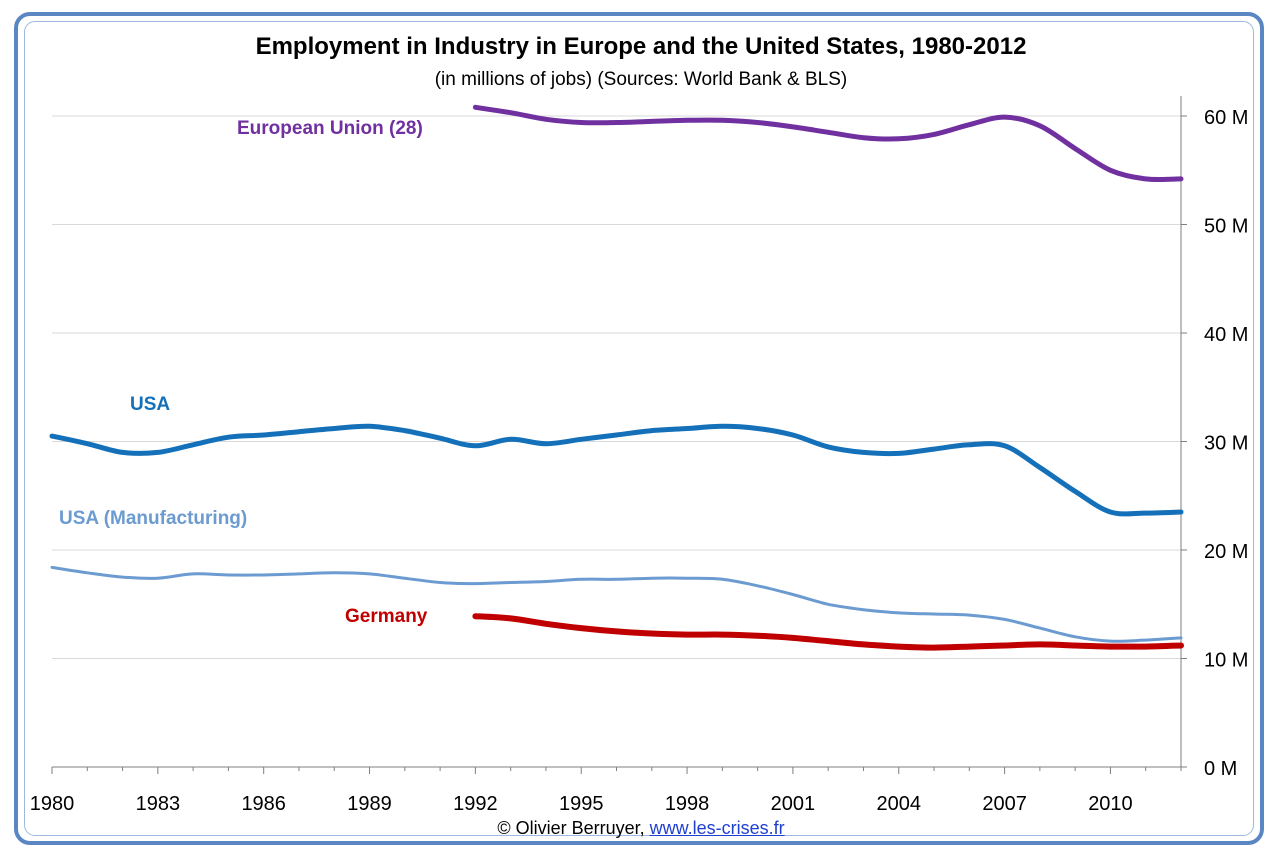 The height and width of the screenshot is (857, 1282). Describe the element at coordinates (1226, 444) in the screenshot. I see `y-tick-label: 30 M` at that location.